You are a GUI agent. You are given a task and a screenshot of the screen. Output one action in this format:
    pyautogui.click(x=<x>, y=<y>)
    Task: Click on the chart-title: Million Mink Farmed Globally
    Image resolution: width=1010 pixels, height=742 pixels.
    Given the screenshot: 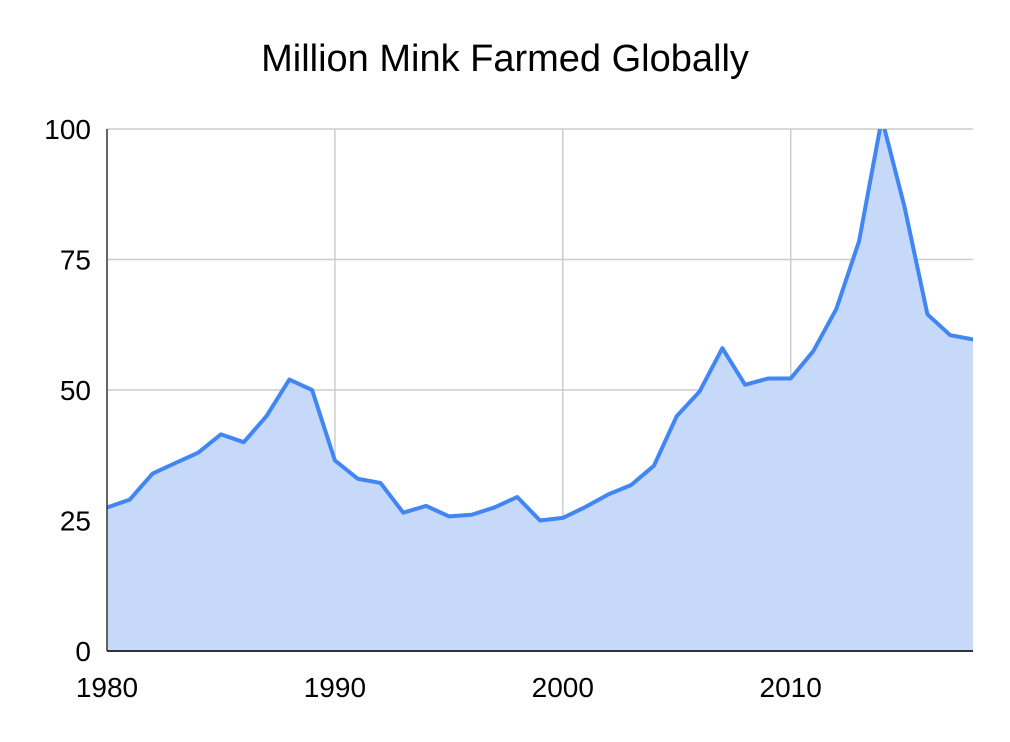 What is the action you would take?
    pyautogui.click(x=505, y=59)
    